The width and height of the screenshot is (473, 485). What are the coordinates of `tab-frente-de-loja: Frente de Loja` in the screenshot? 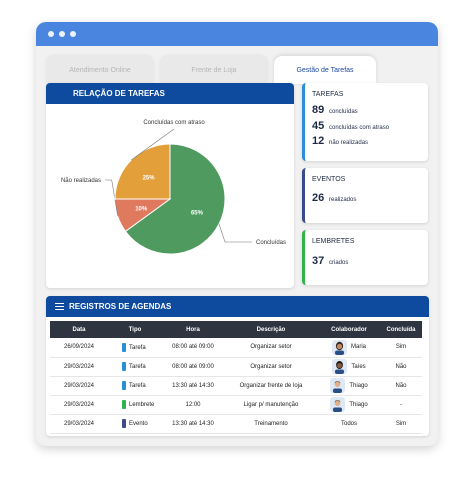 It's located at (214, 70).